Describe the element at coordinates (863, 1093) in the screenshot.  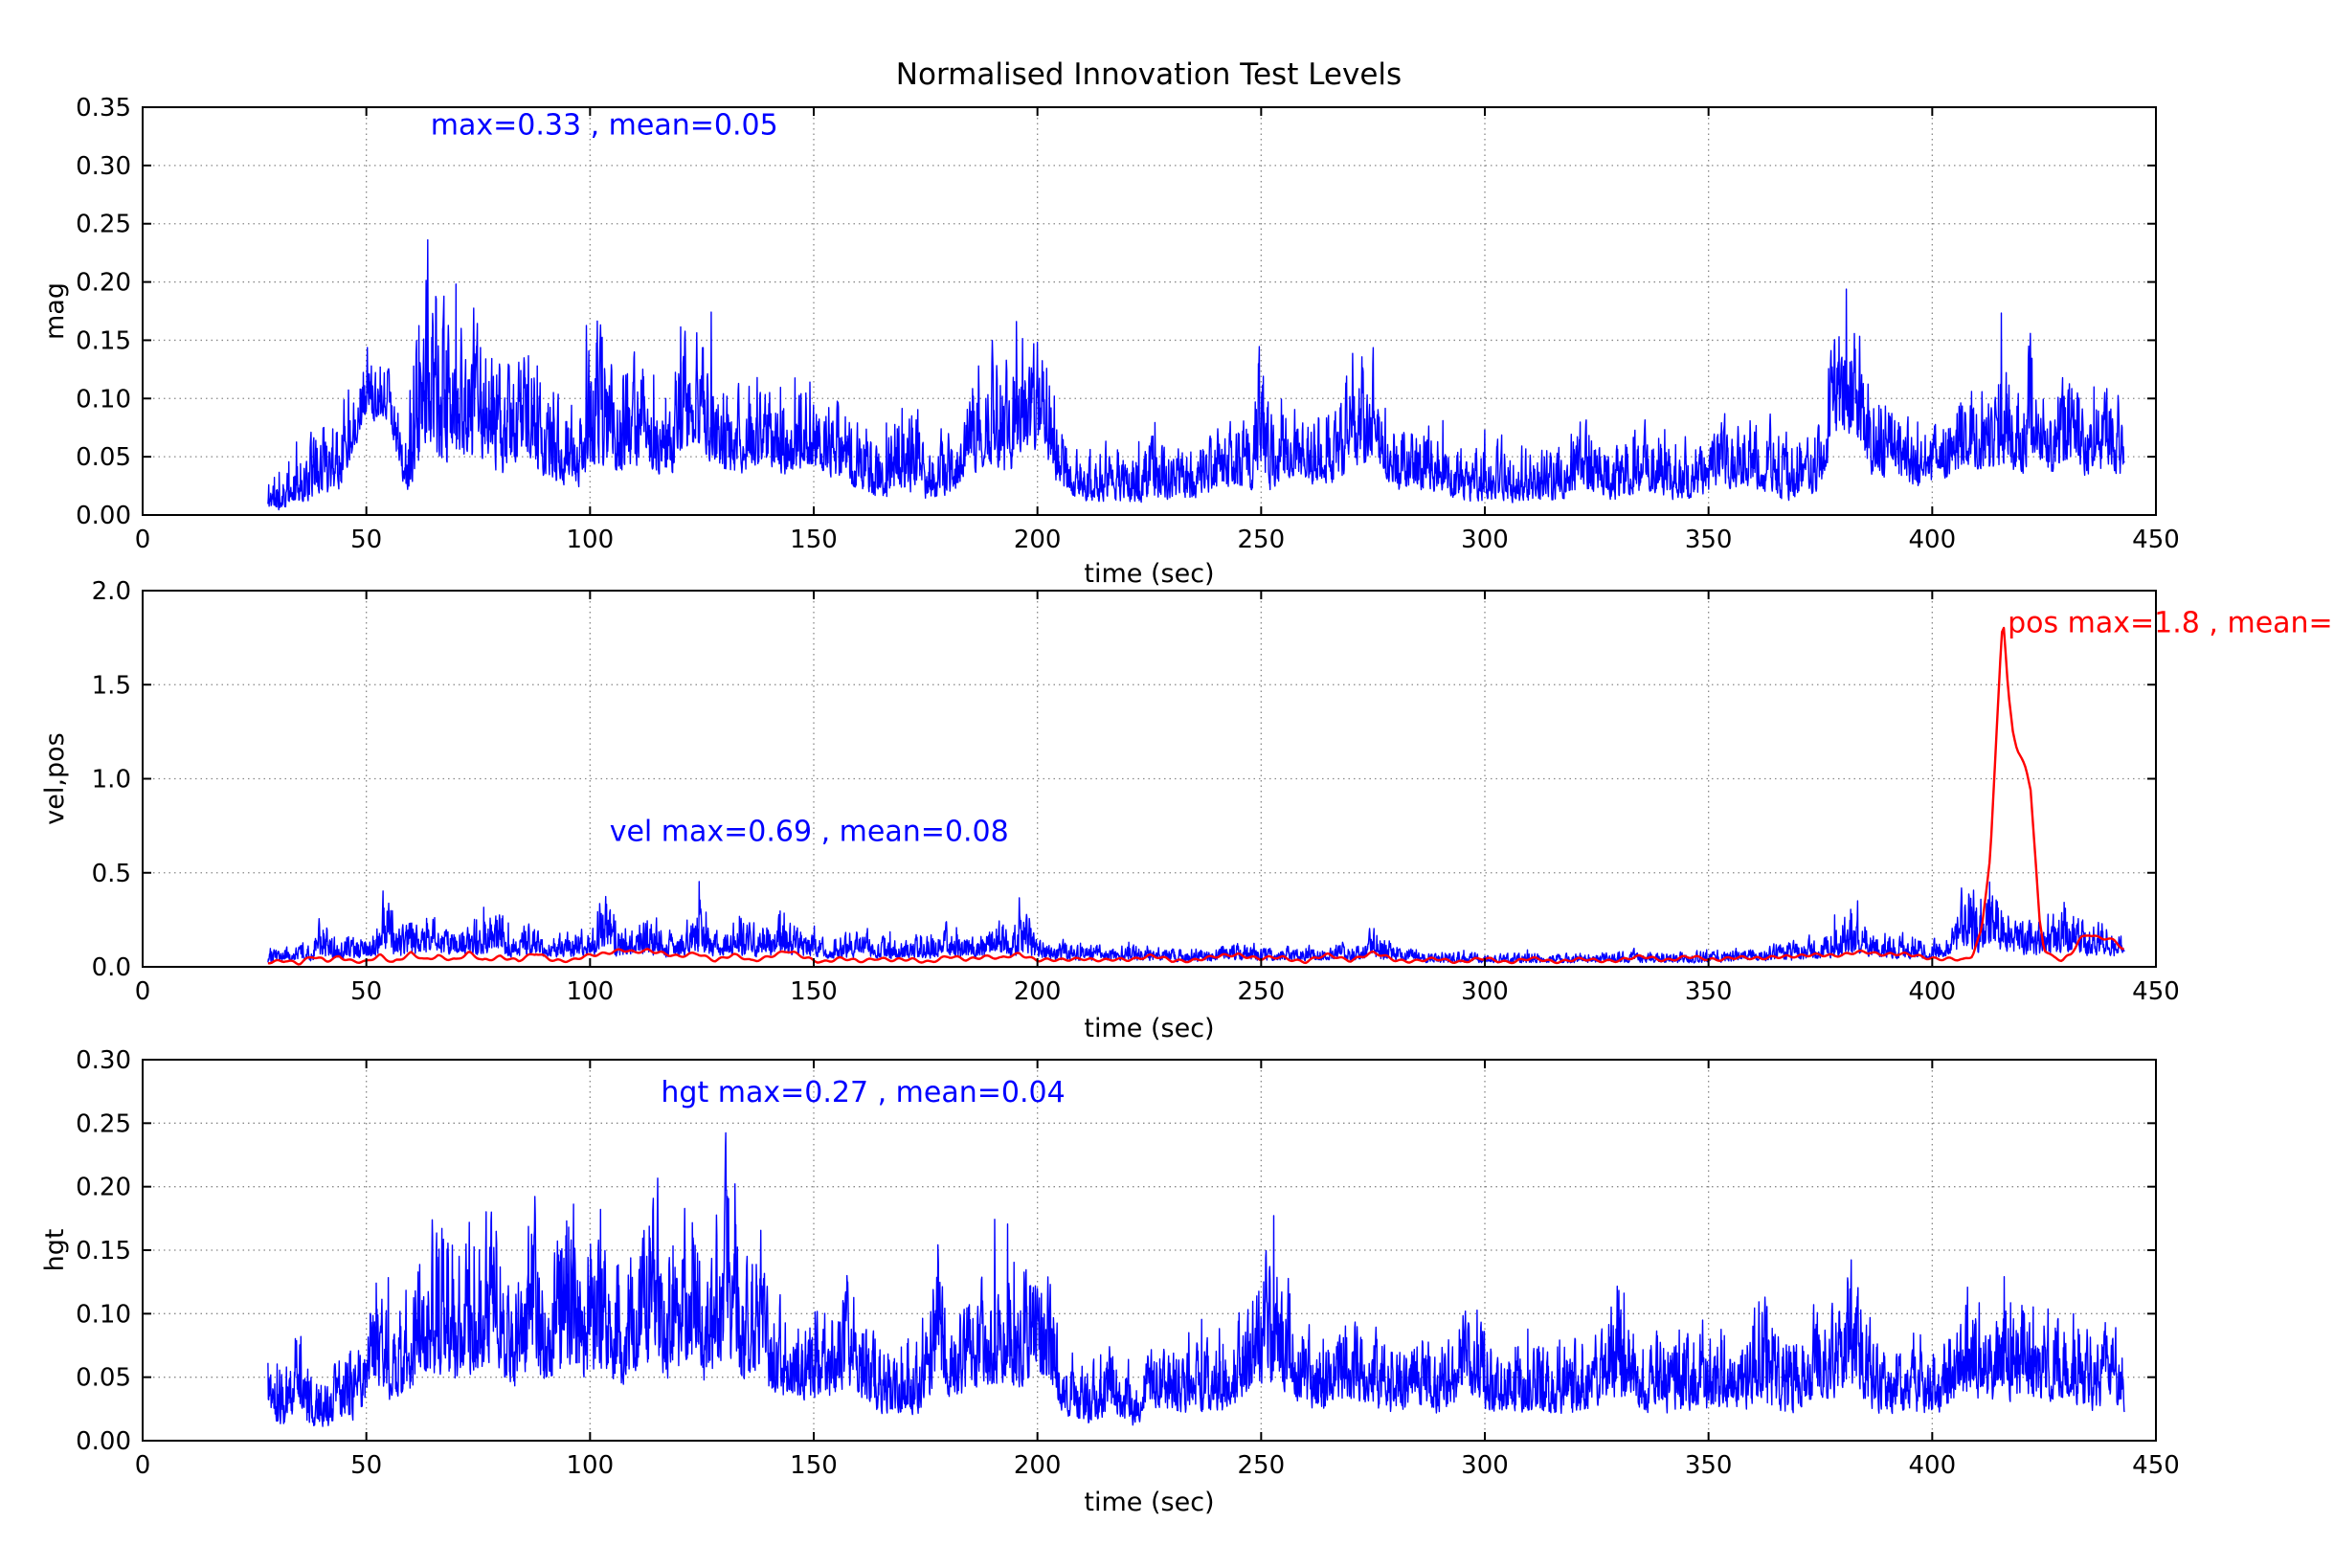
I see `annotation-hgt: hgt max=0.27 , mean=0.04` at that location.